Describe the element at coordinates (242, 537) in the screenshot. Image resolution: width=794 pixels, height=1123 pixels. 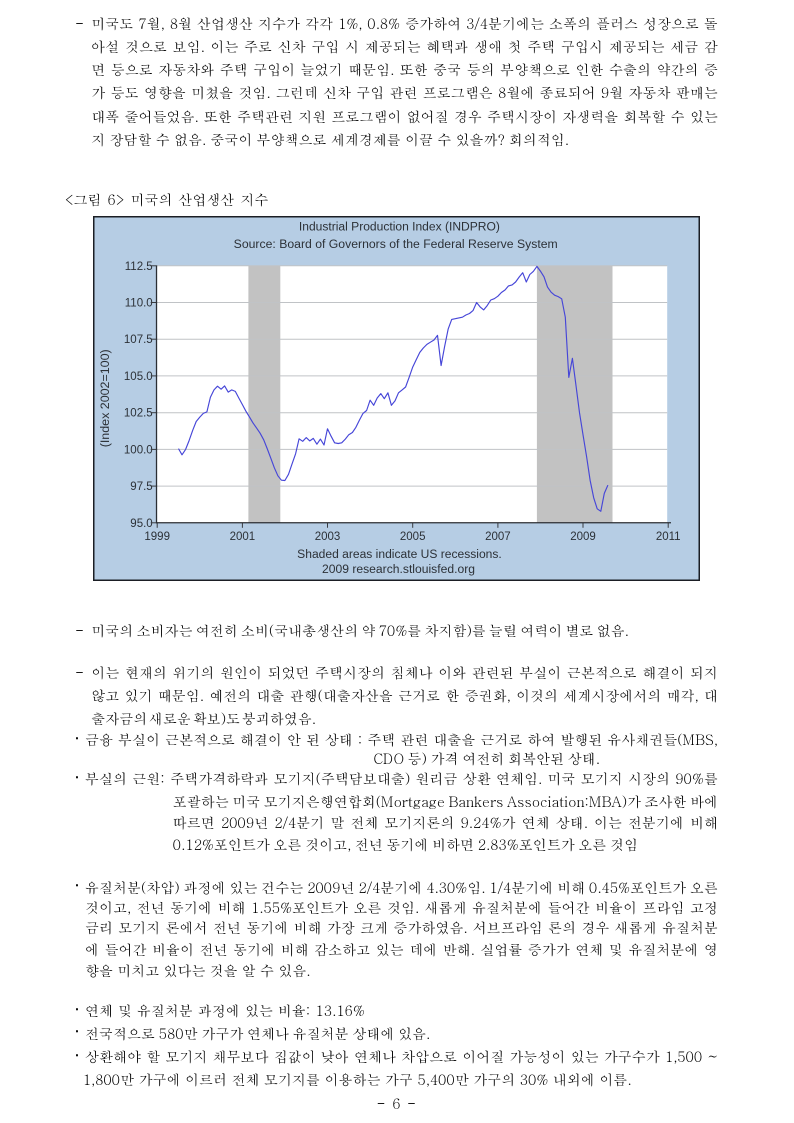
I see `svg-text: 2001` at that location.